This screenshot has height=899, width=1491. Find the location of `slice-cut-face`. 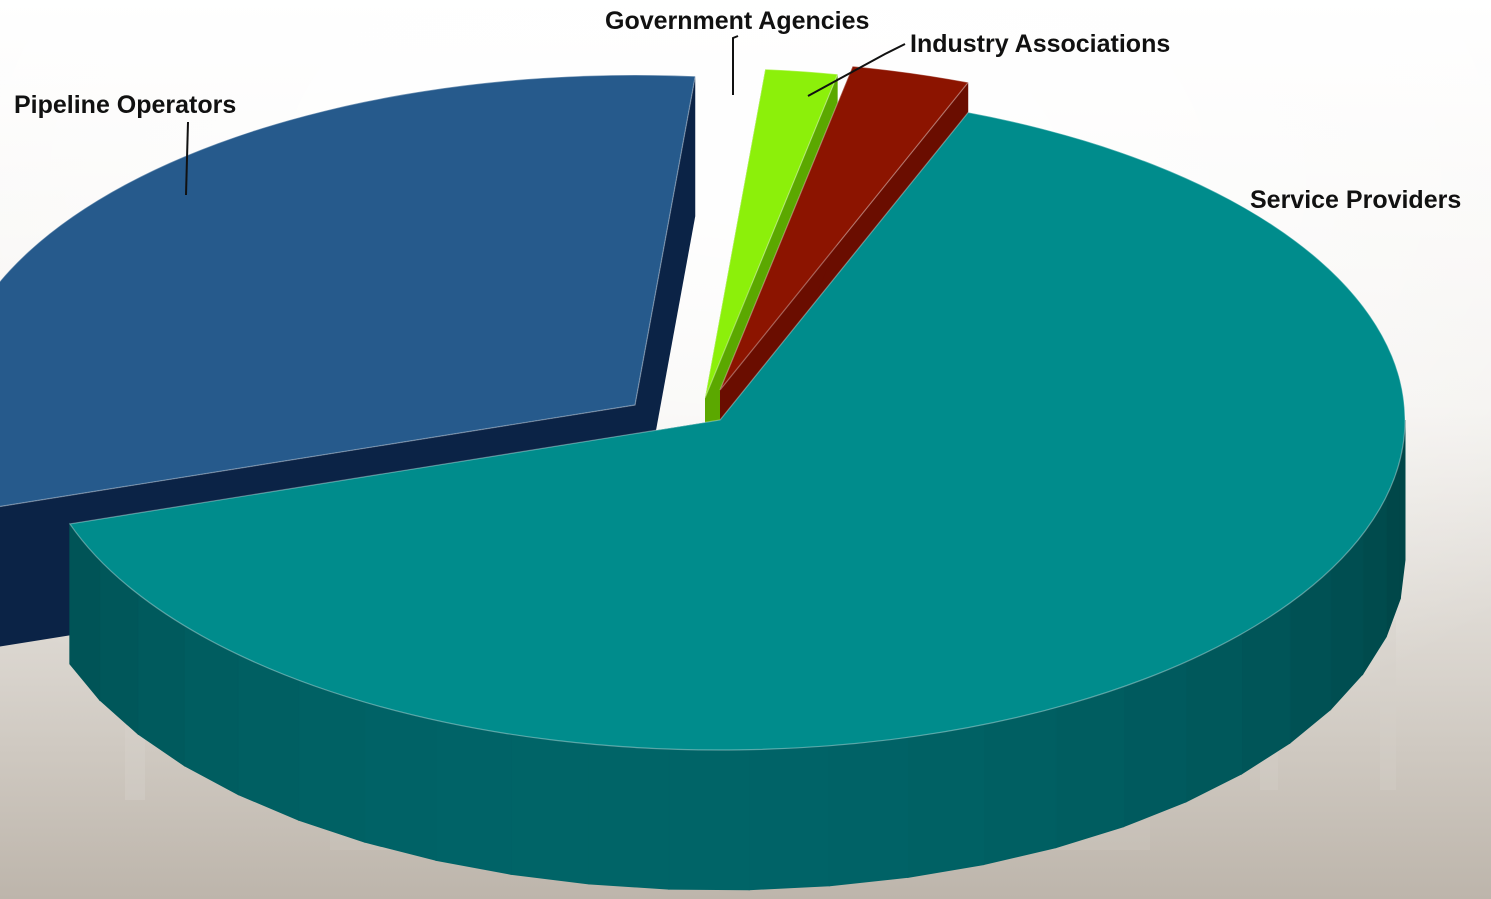

slice-cut-face is located at coordinates (665, 310).